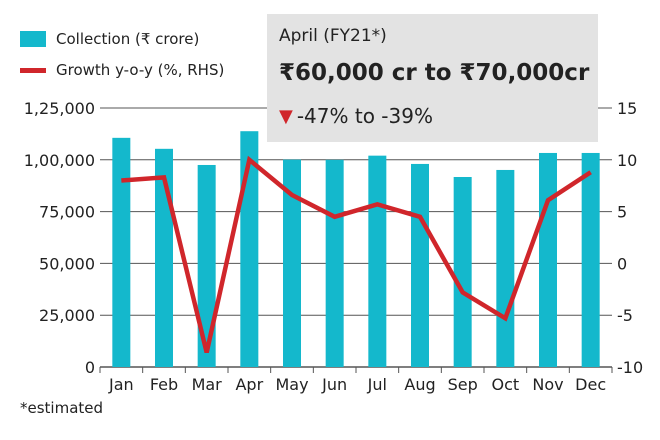 The height and width of the screenshot is (440, 660). What do you see at coordinates (590, 259) in the screenshot?
I see `bar-dec` at bounding box center [590, 259].